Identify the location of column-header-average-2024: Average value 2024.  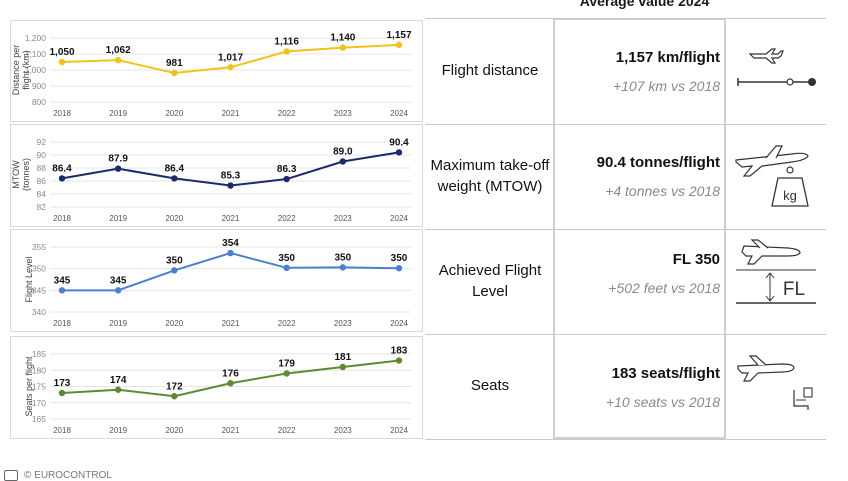
(644, 4).